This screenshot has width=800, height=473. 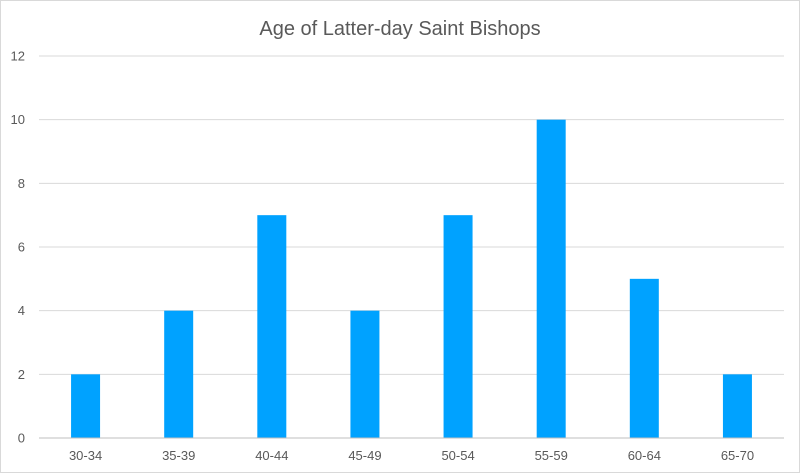 What do you see at coordinates (21, 183) in the screenshot?
I see `y-tick-label: 8` at bounding box center [21, 183].